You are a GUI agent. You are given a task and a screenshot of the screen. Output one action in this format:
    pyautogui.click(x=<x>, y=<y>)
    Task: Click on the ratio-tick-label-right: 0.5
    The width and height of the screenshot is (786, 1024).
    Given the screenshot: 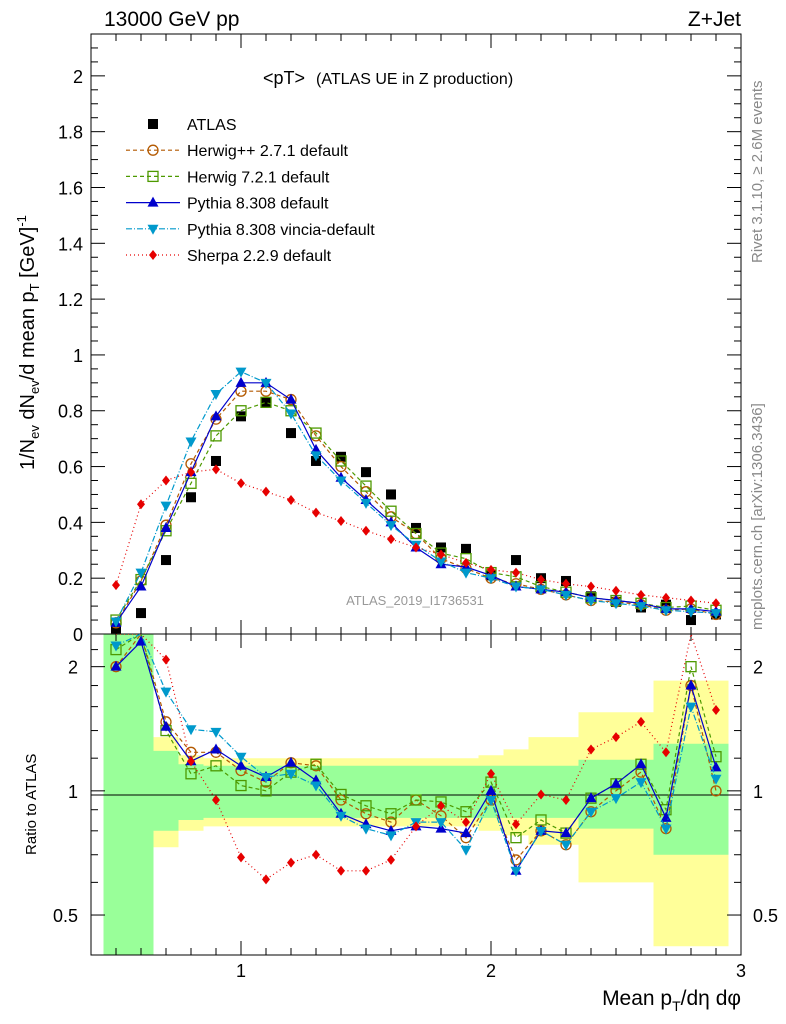 What is the action you would take?
    pyautogui.click(x=765, y=916)
    